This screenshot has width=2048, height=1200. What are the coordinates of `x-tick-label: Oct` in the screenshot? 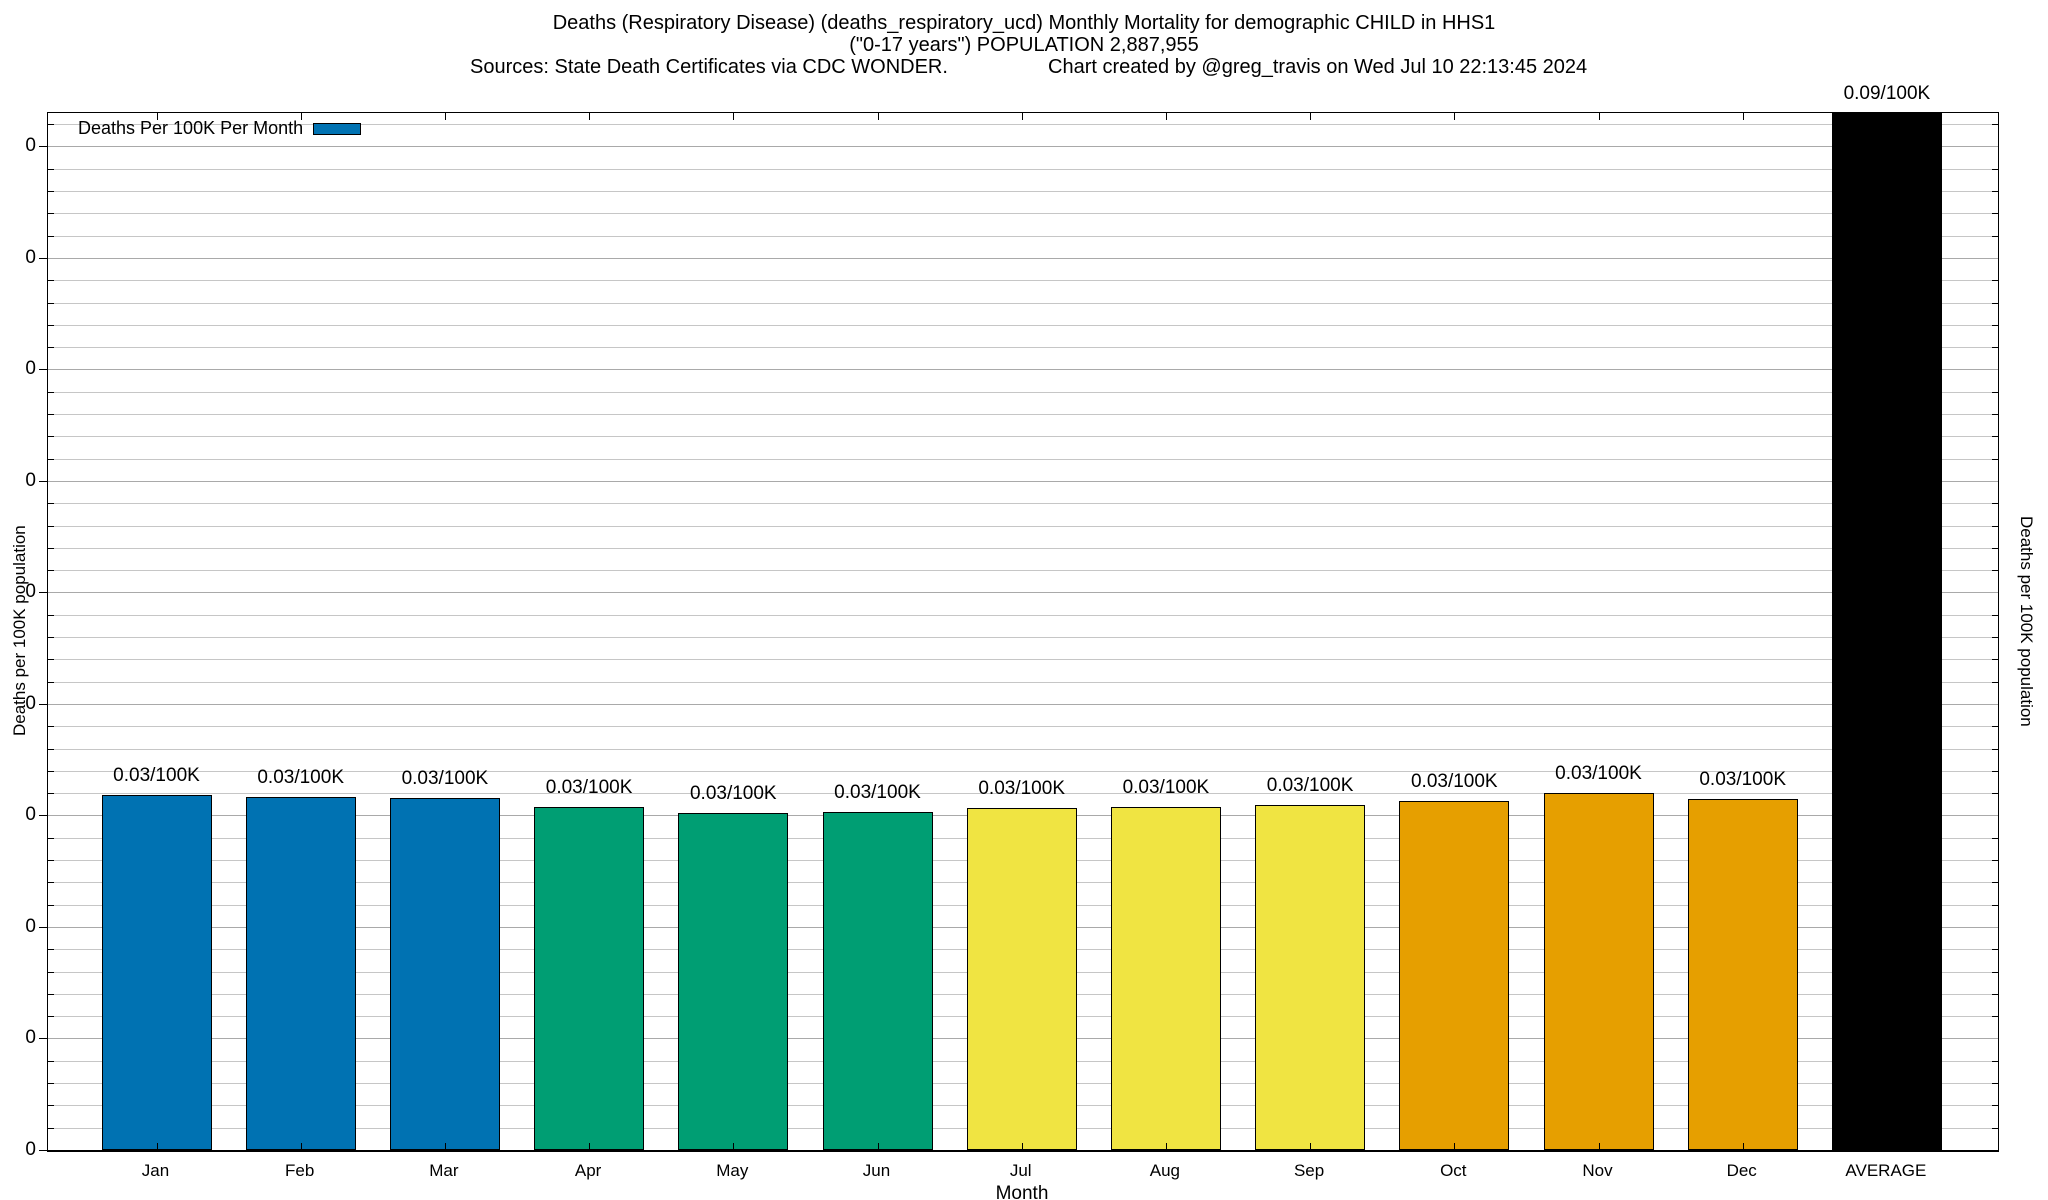 It's located at (1453, 1170).